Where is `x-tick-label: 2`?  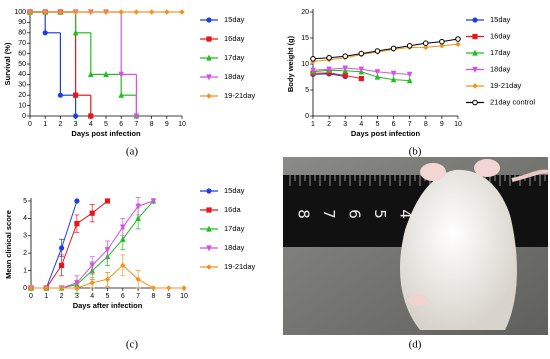 x-tick-label: 2 is located at coordinates (60, 124).